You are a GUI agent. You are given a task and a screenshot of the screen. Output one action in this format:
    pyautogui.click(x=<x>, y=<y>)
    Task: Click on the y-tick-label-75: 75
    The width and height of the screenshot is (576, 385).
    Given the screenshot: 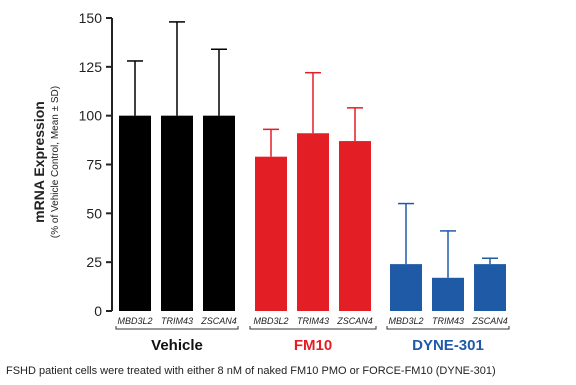 What is the action you would take?
    pyautogui.click(x=94, y=165)
    